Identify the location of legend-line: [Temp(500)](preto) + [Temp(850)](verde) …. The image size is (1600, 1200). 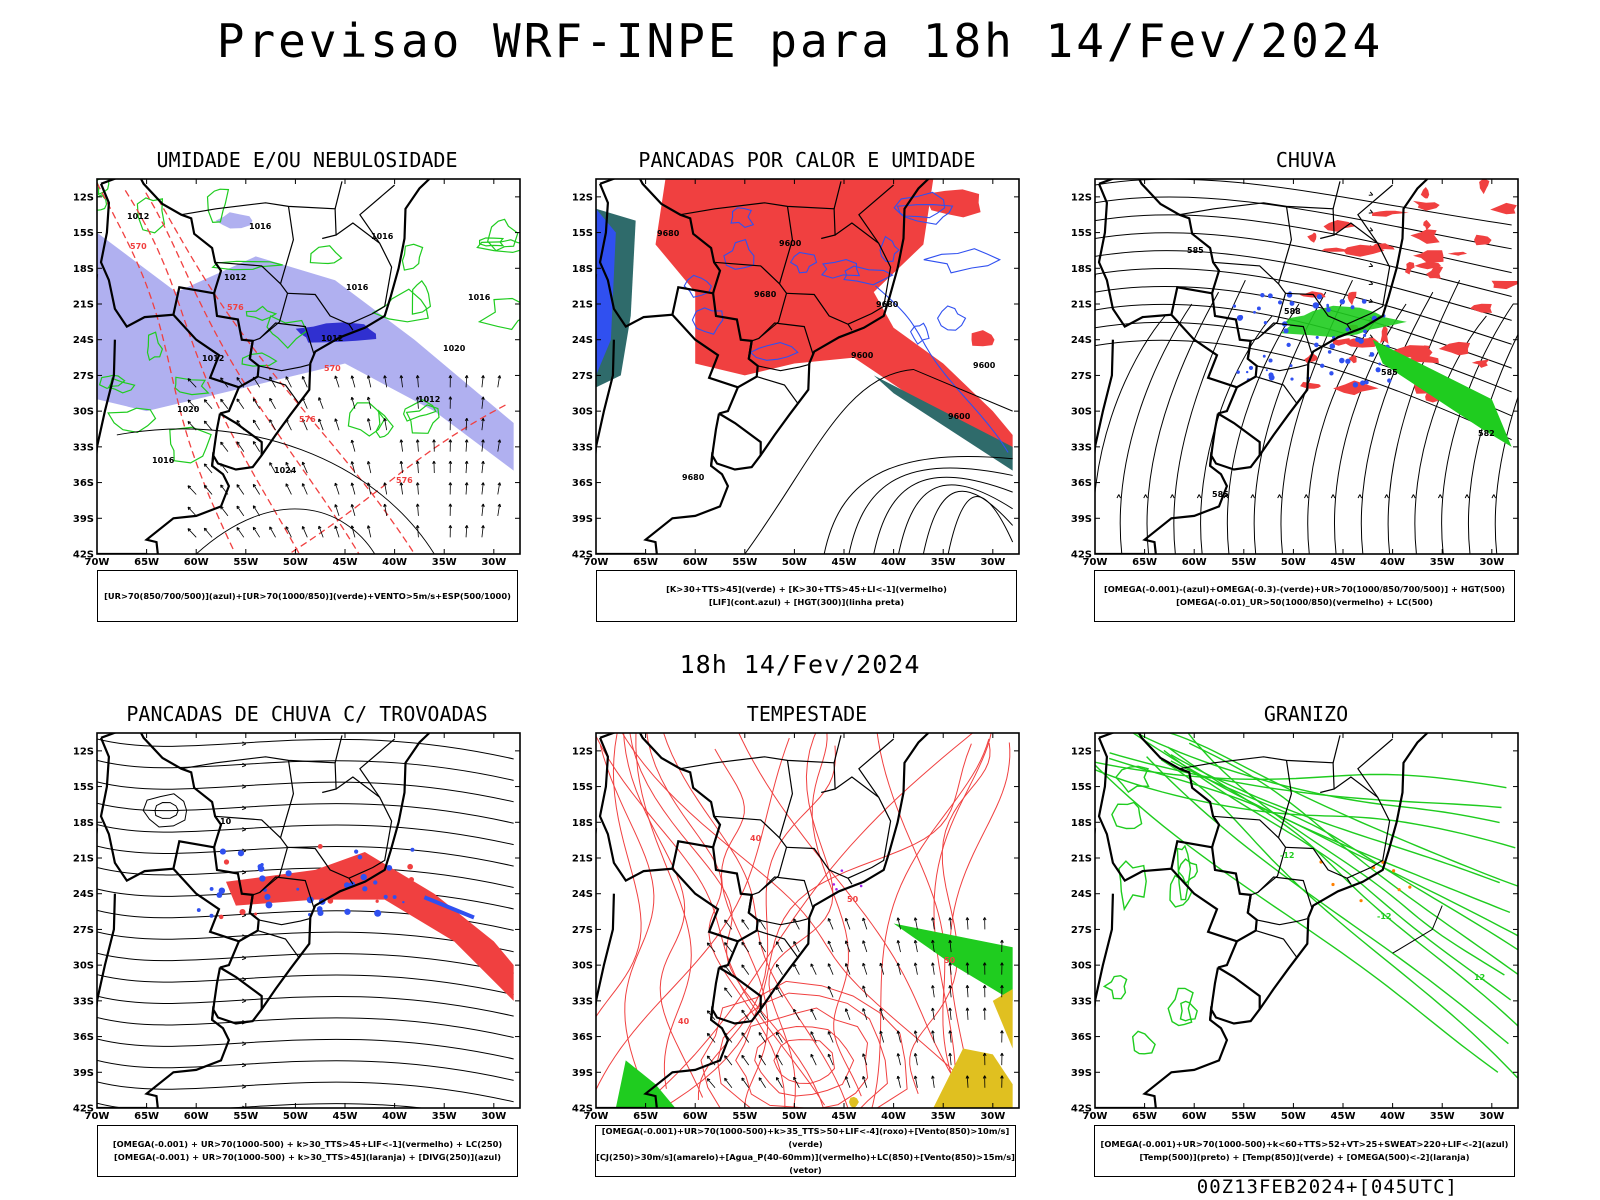
(1304, 1157).